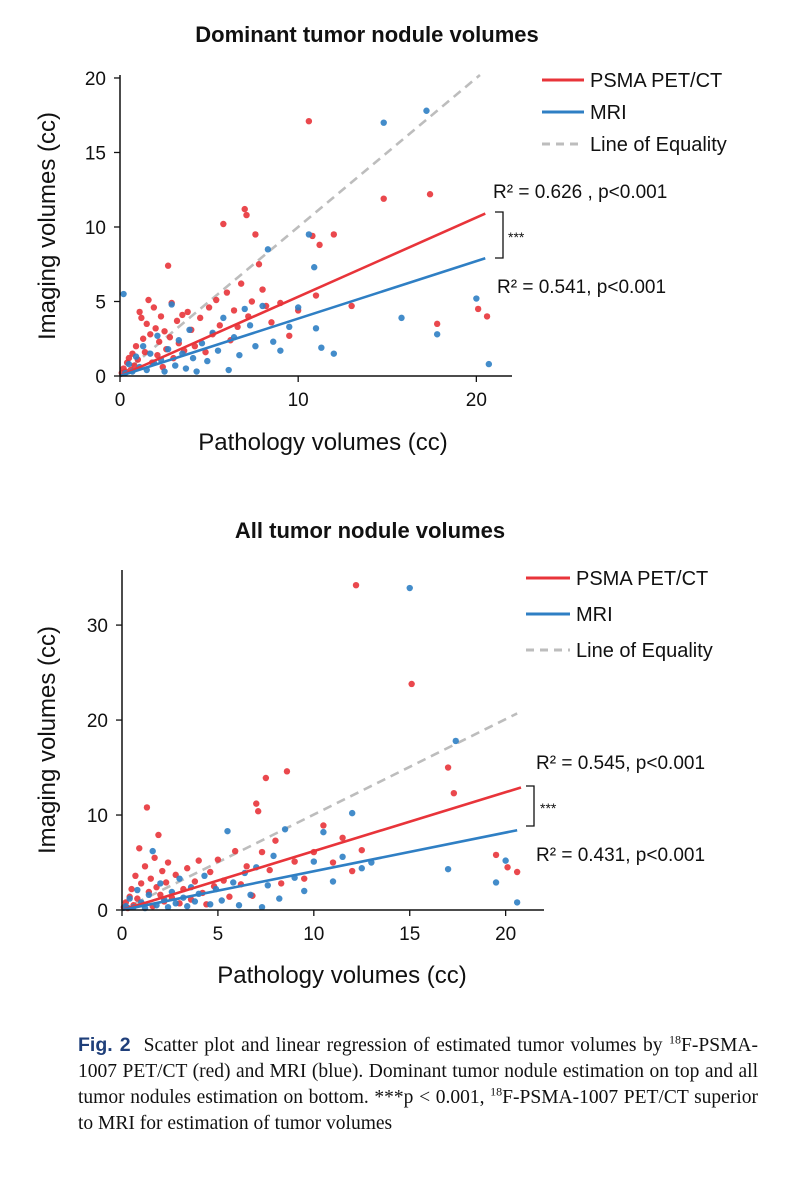 The width and height of the screenshot is (797, 1200). Describe the element at coordinates (47, 226) in the screenshot. I see `y-axis-label: Imaging volumes (cc)` at that location.